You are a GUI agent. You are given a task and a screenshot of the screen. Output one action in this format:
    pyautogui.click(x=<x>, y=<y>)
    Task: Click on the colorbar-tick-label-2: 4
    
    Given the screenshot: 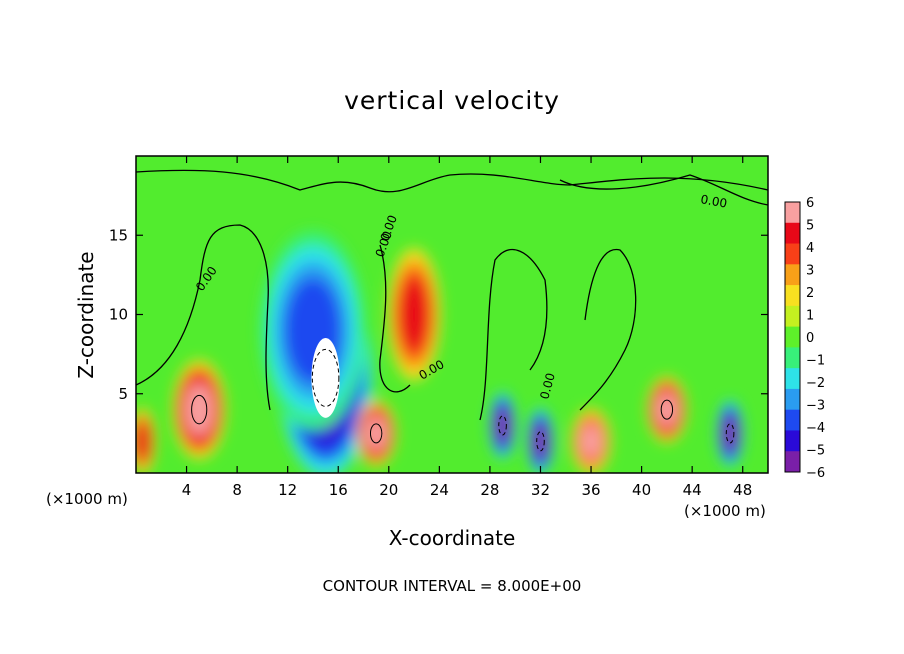 What is the action you would take?
    pyautogui.click(x=810, y=248)
    